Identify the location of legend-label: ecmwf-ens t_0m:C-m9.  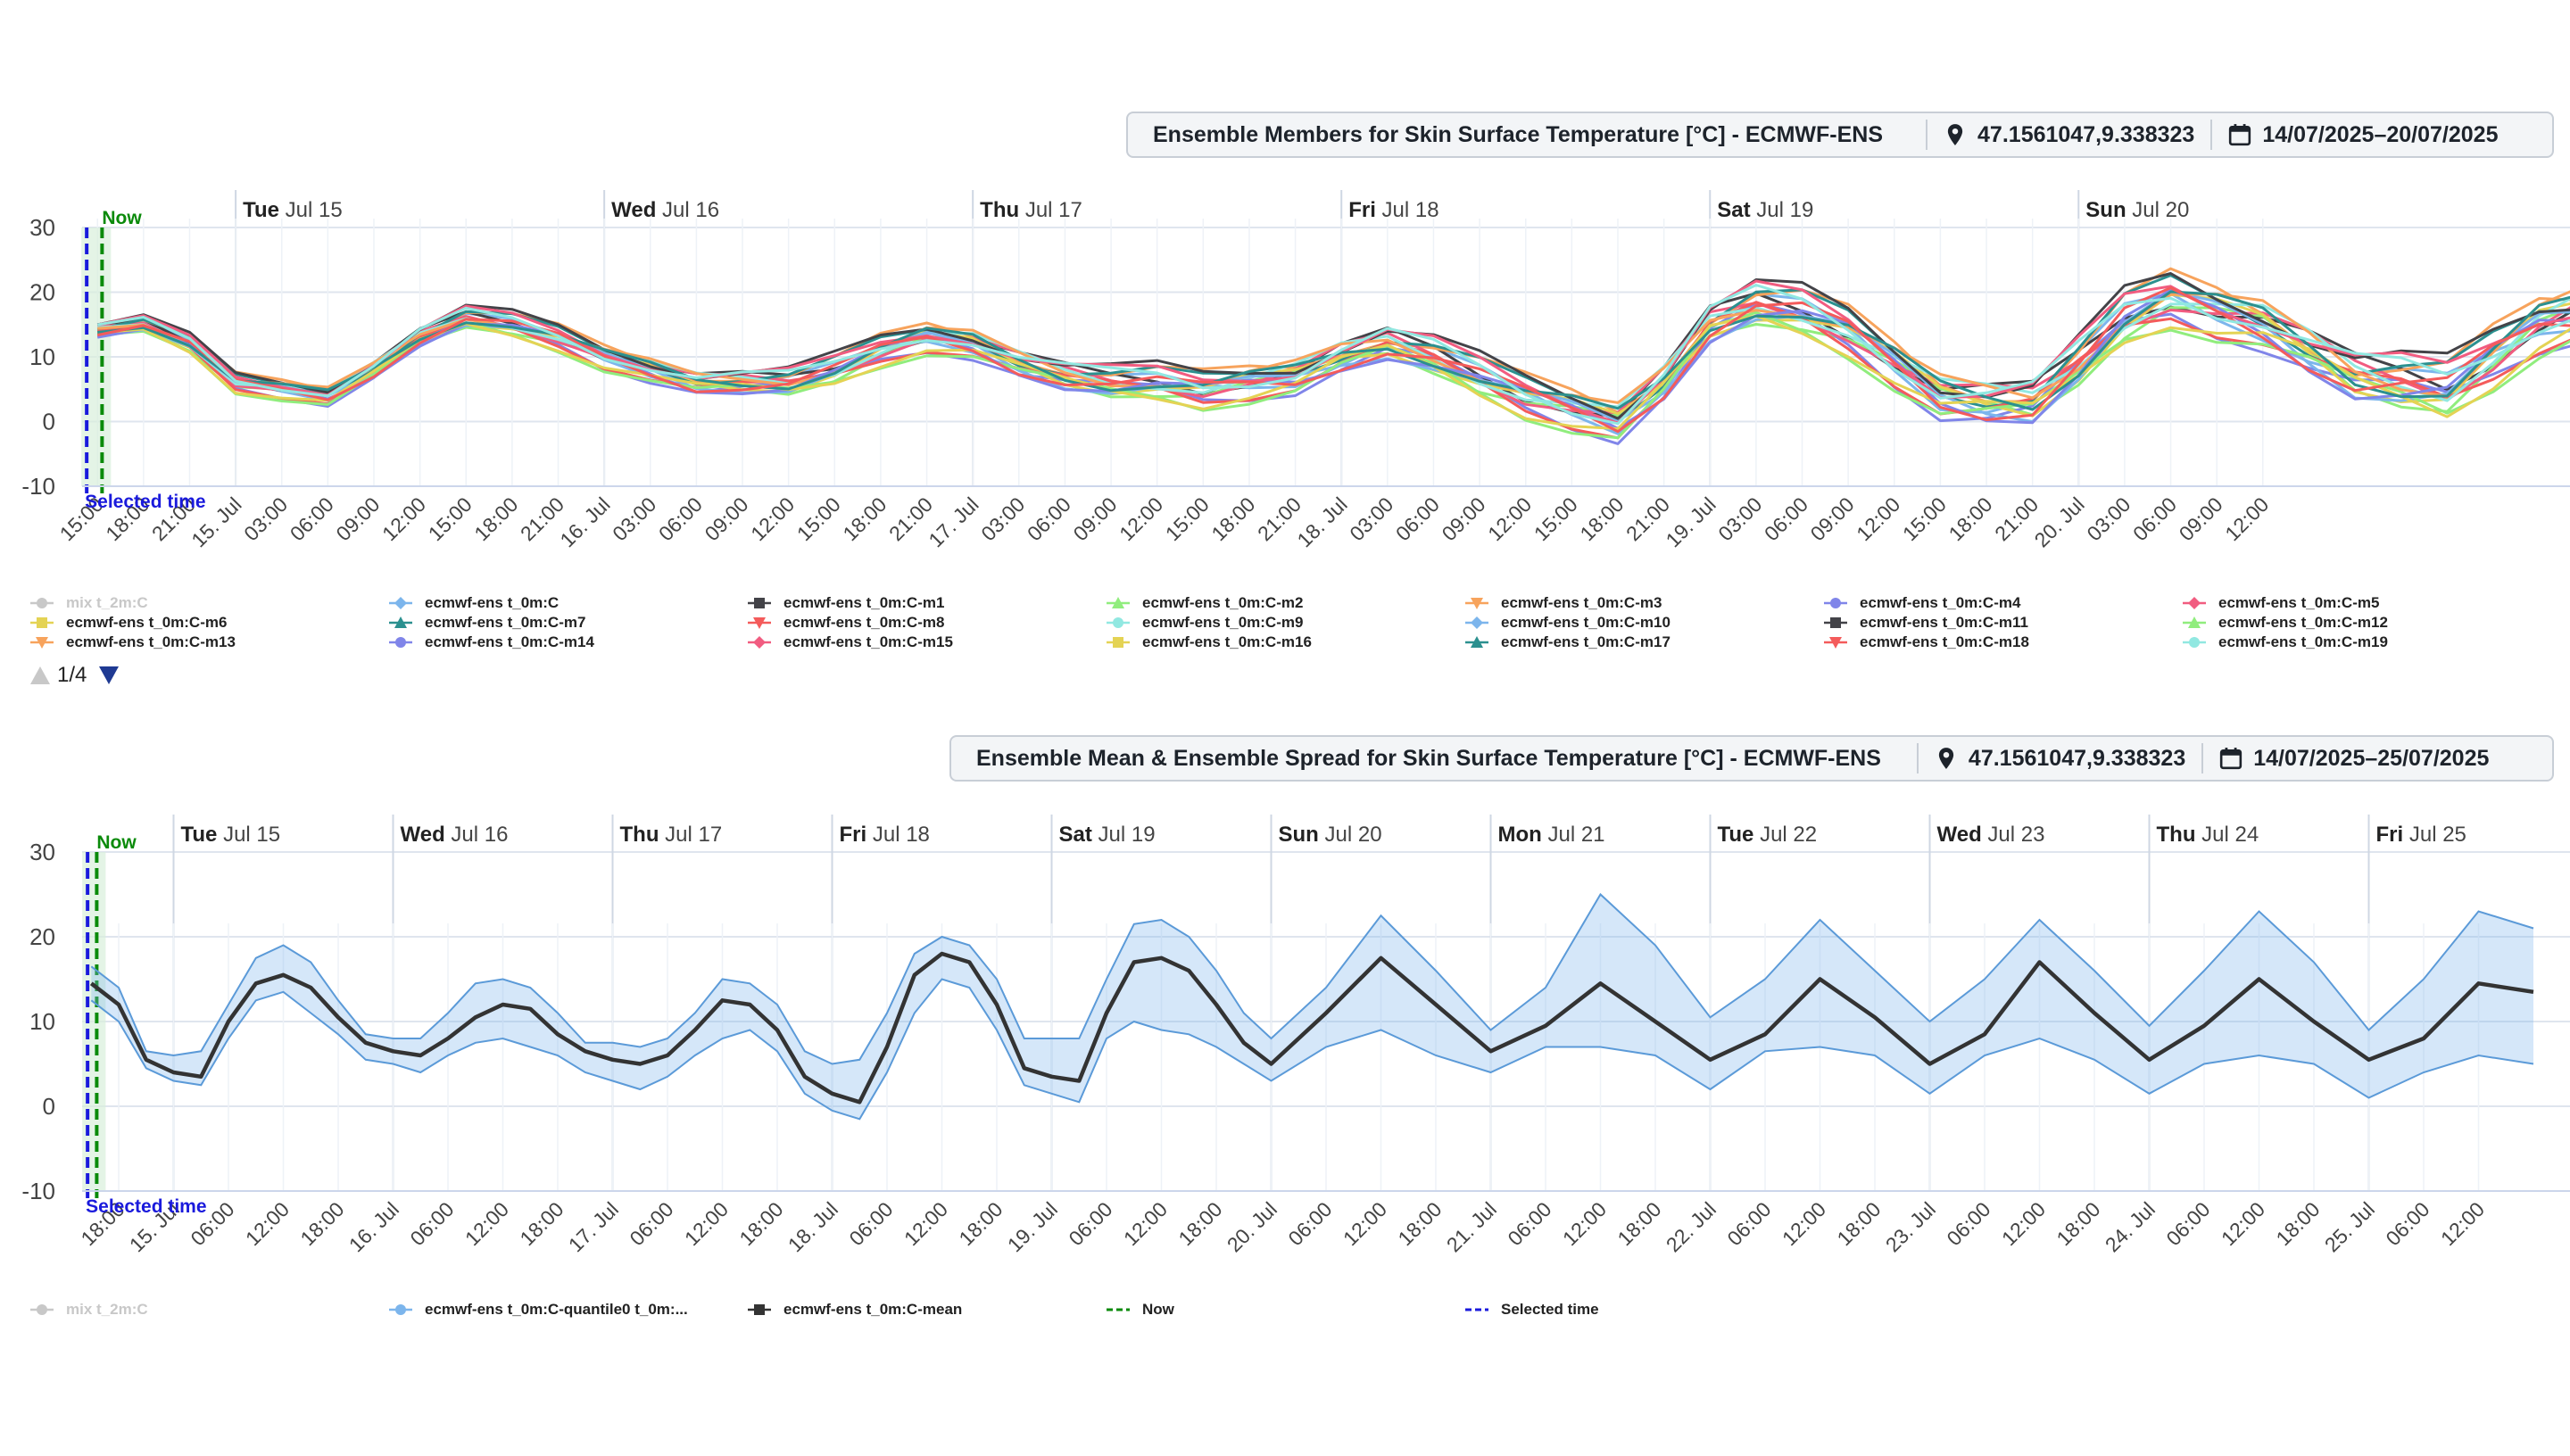
(1223, 623).